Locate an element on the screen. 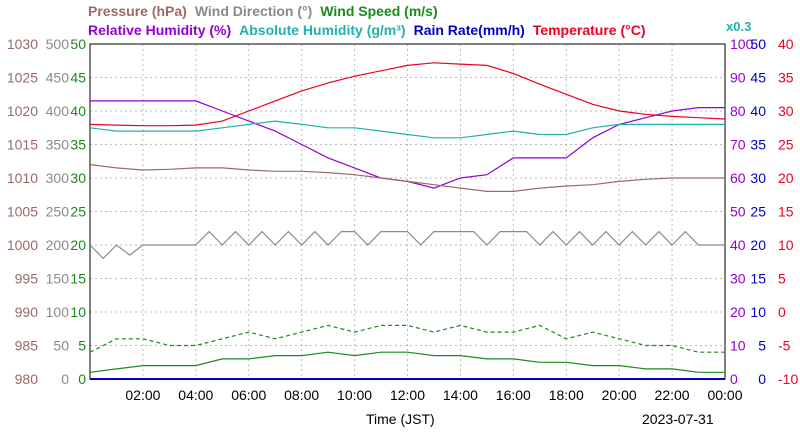 Image resolution: width=800 pixels, height=434 pixels. x-tick-label: 18:00 is located at coordinates (566, 395).